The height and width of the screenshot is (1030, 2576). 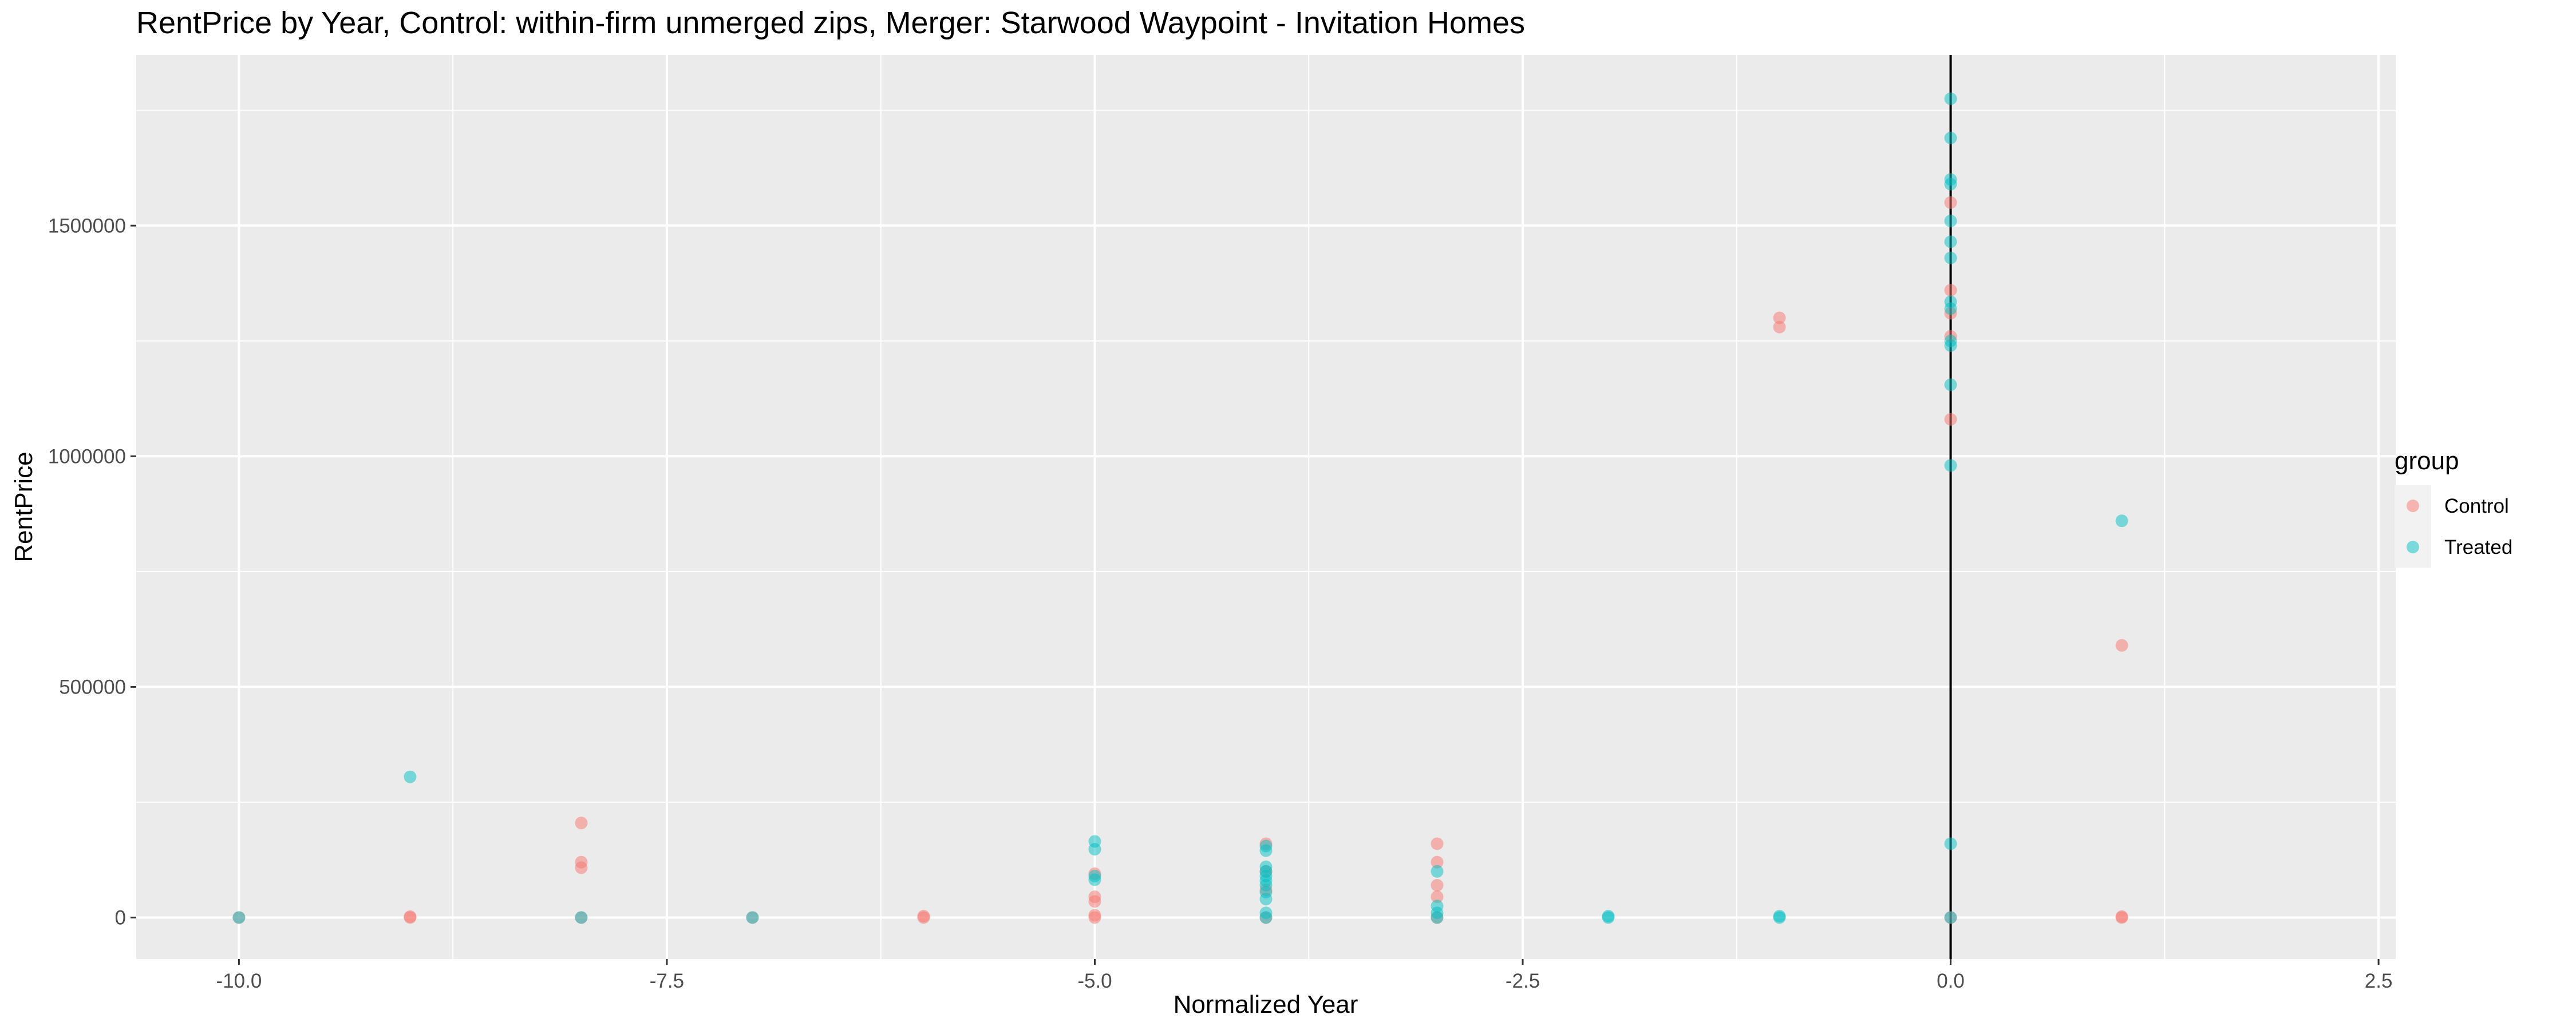 What do you see at coordinates (2427, 461) in the screenshot?
I see `legend-title: group` at bounding box center [2427, 461].